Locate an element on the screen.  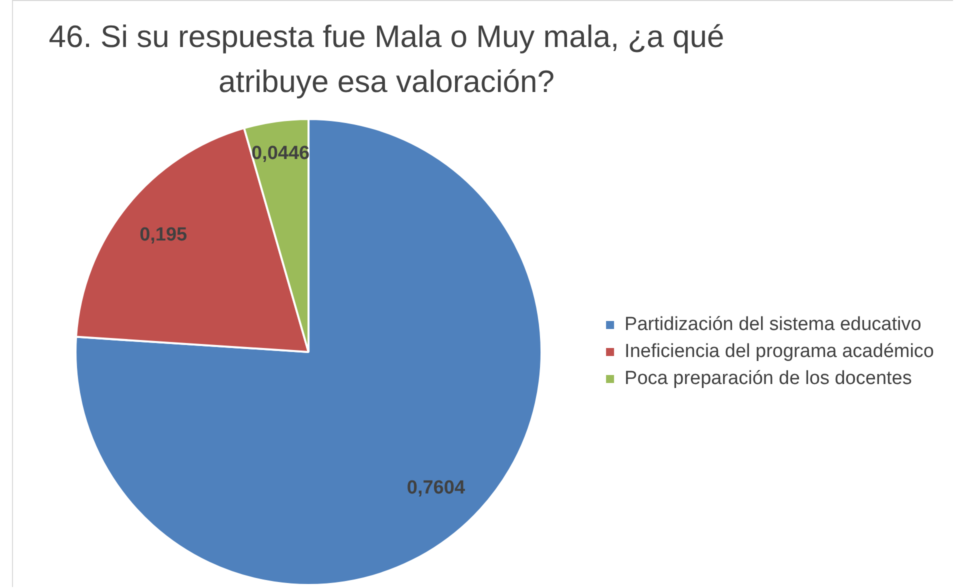
legend-label: Partidización del sistema educativo is located at coordinates (773, 325).